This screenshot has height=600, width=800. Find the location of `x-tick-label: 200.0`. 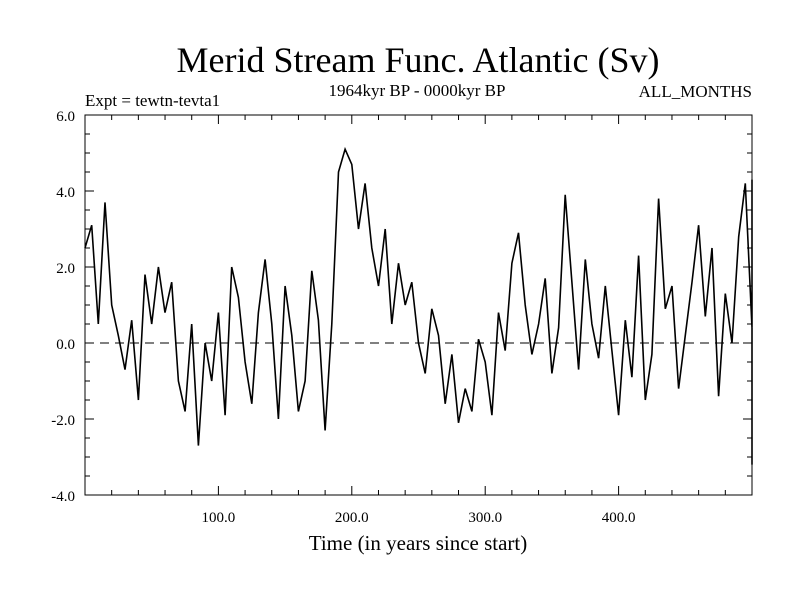

x-tick-label: 200.0 is located at coordinates (352, 518).